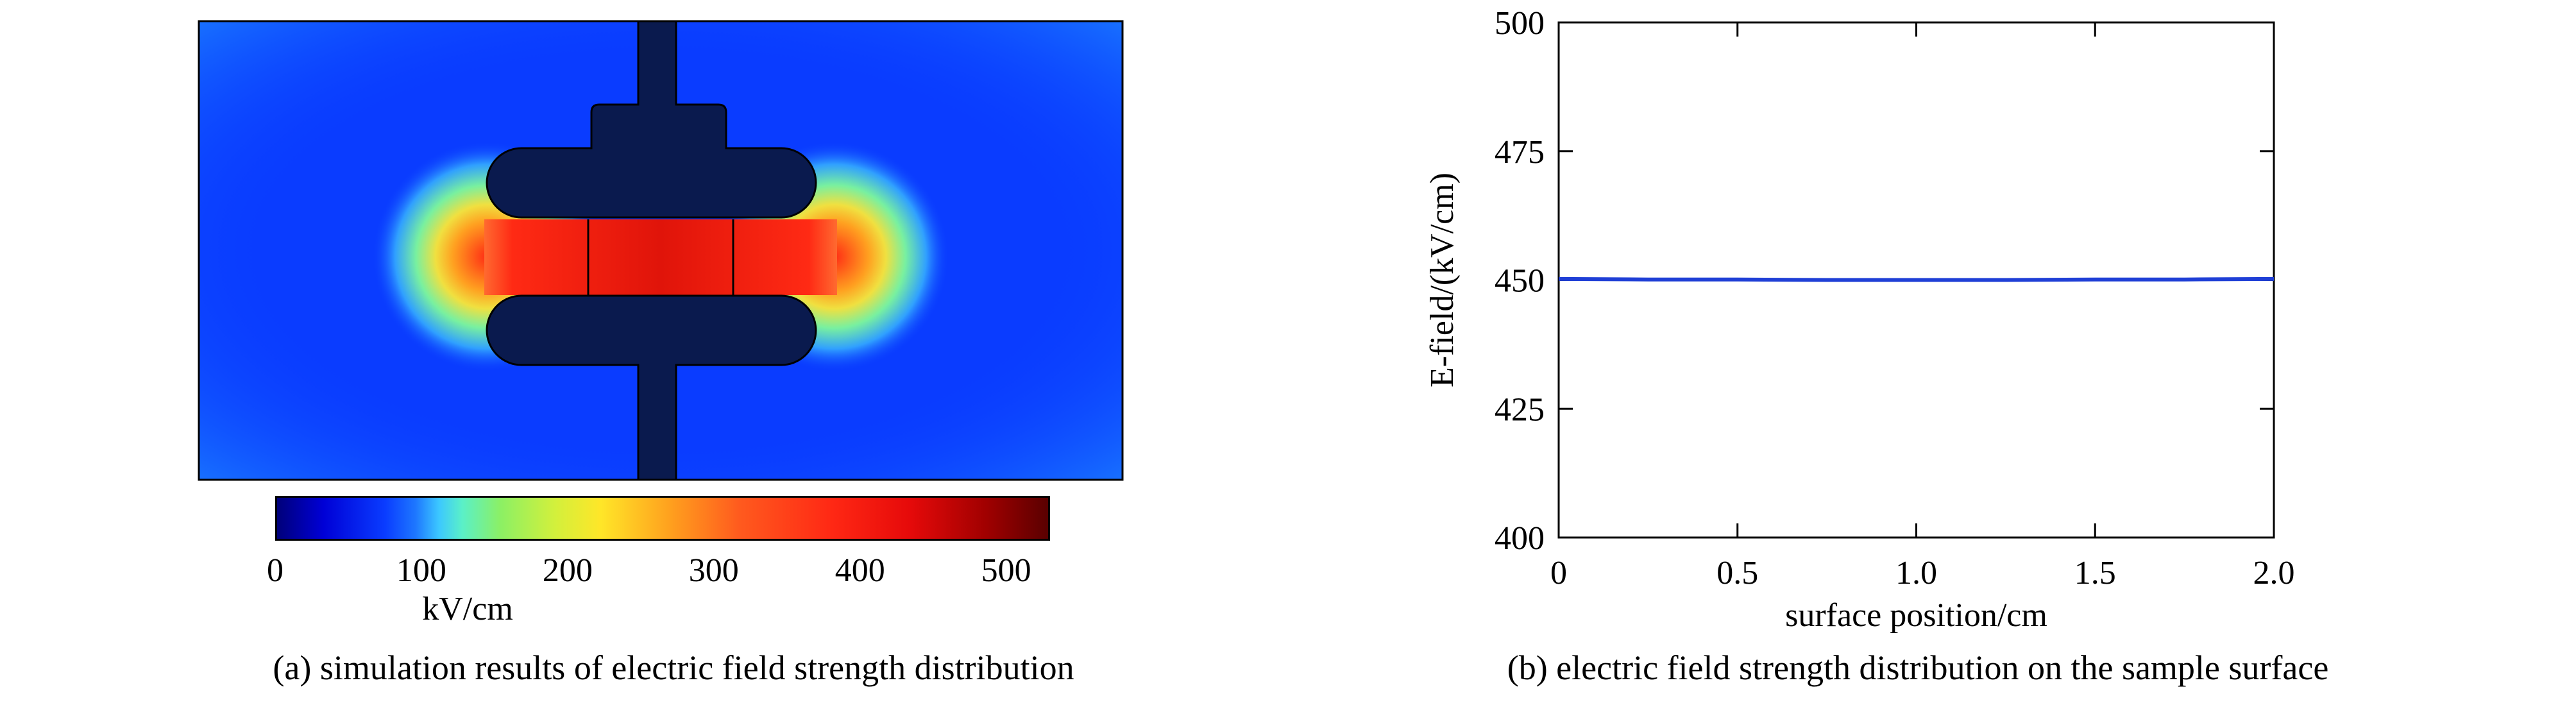 The image size is (2576, 703). Describe the element at coordinates (660, 257) in the screenshot. I see `gap-high-field` at that location.